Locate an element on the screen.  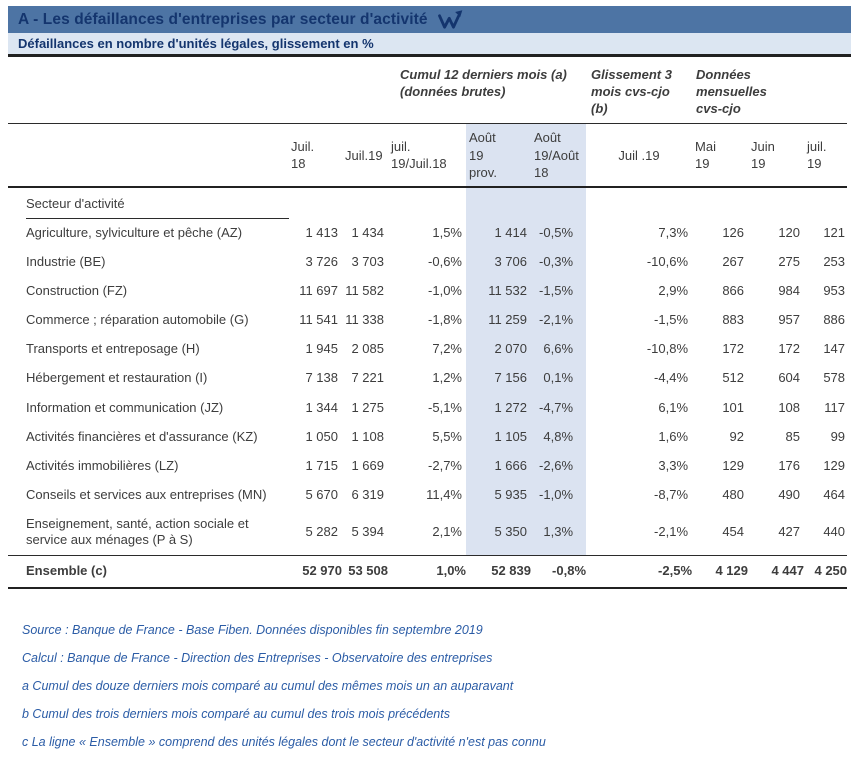
cell: 11,4% is located at coordinates (444, 494).